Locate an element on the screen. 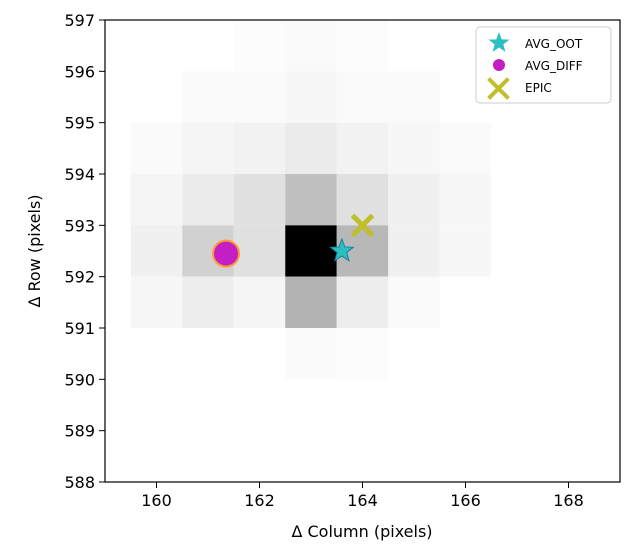 Image resolution: width=634 pixels, height=554 pixels. x-tick-label: 160 is located at coordinates (156, 500).